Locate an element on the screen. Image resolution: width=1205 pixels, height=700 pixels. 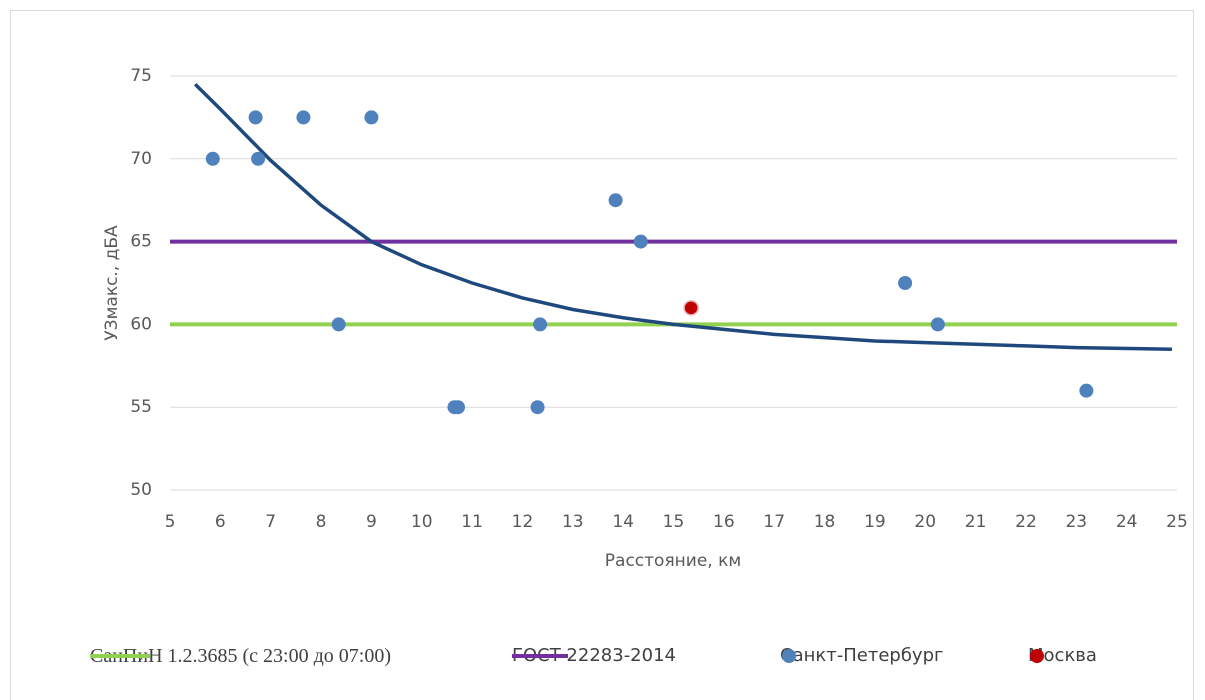
y-tick-label: 70 is located at coordinates (141, 159).